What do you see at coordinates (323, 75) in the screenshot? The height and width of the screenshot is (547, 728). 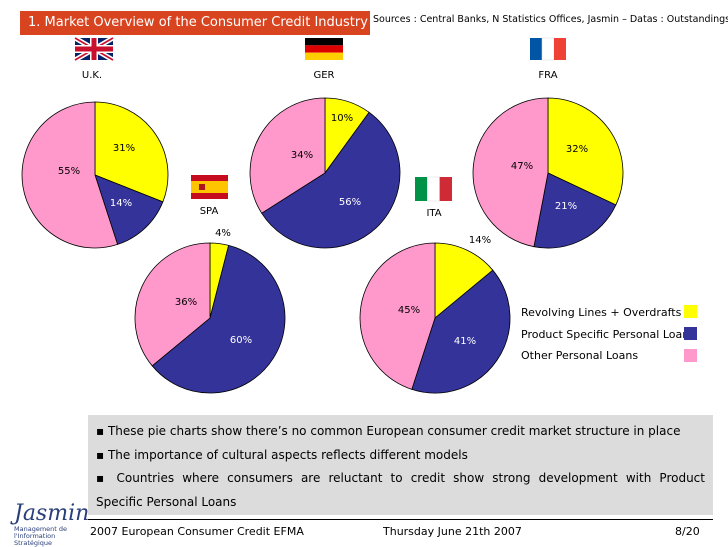 I see `country-label-ger: GER` at bounding box center [323, 75].